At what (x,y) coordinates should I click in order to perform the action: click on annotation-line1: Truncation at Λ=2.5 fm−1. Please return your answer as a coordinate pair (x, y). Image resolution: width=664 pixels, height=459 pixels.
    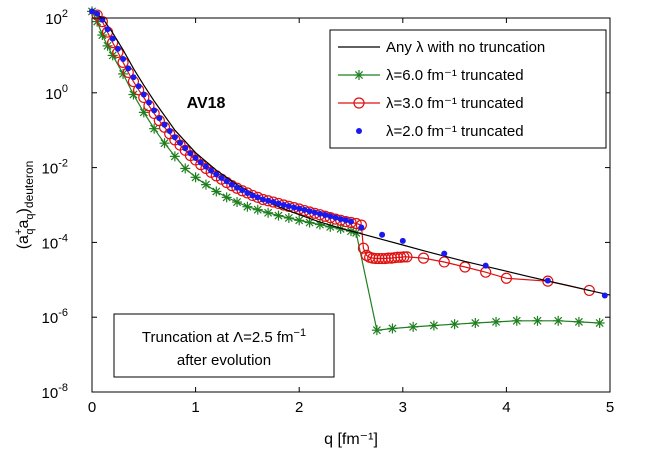
    Looking at the image, I should click on (224, 336).